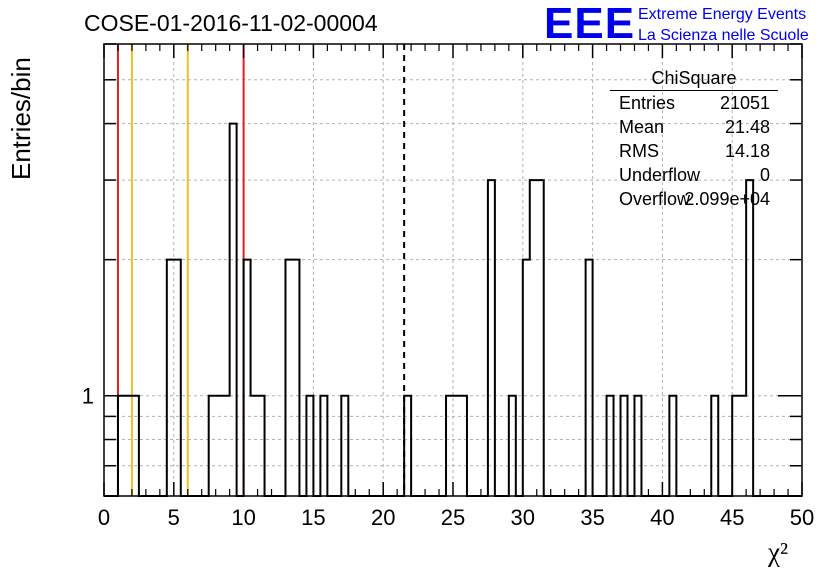 The image size is (836, 572). What do you see at coordinates (694, 127) in the screenshot?
I see `stat-mean: Mean 21.48` at bounding box center [694, 127].